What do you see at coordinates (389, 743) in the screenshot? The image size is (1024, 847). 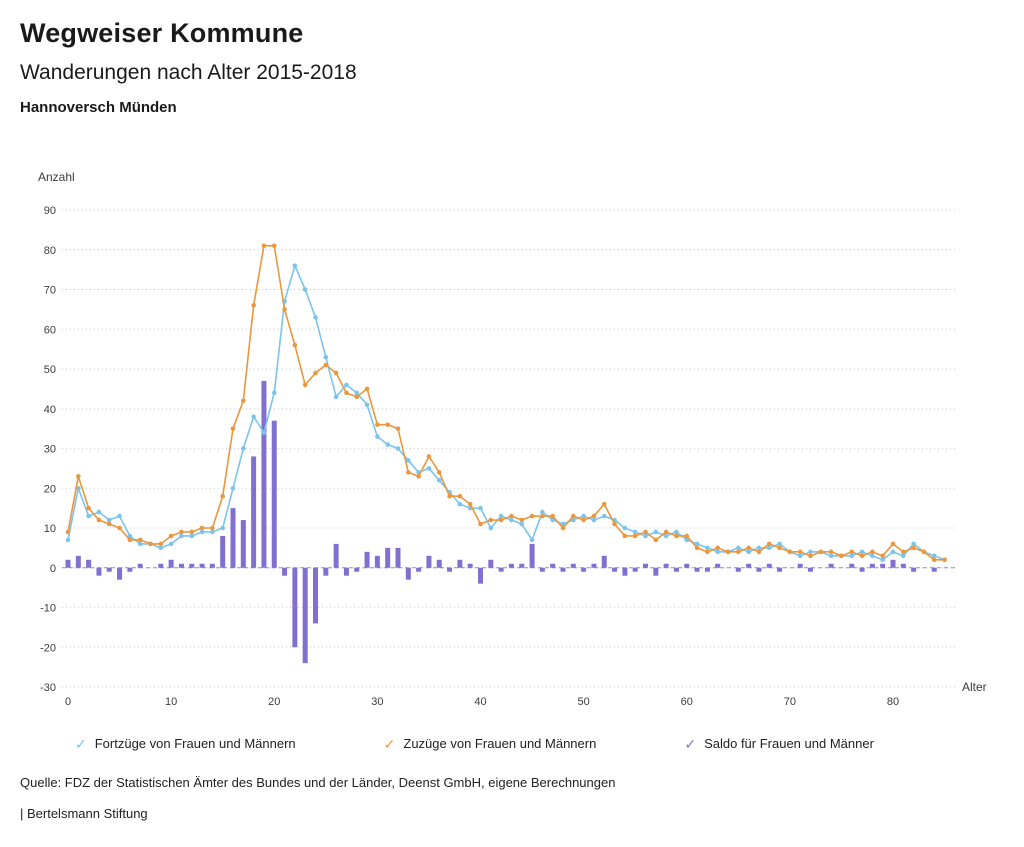 I see `zuzuege-check-icon: ✓` at bounding box center [389, 743].